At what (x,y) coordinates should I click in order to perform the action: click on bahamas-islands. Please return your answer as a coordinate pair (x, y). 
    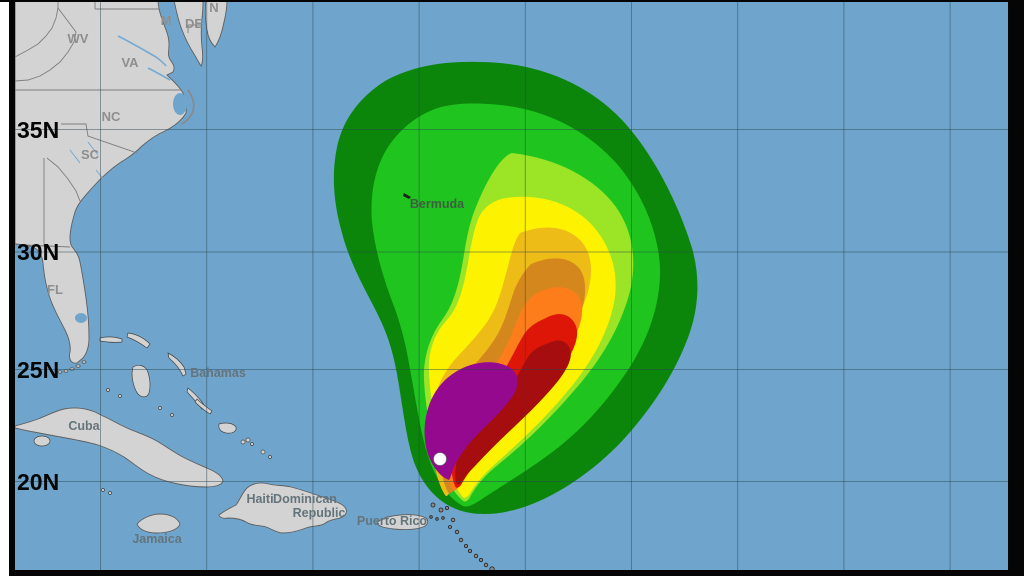
    Looking at the image, I should click on (185, 413).